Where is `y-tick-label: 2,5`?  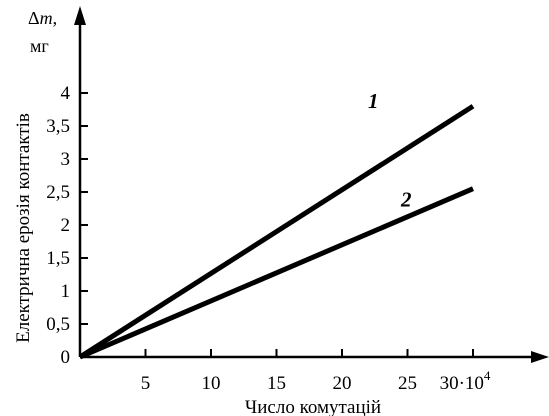 y-tick-label: 2,5 is located at coordinates (58, 192).